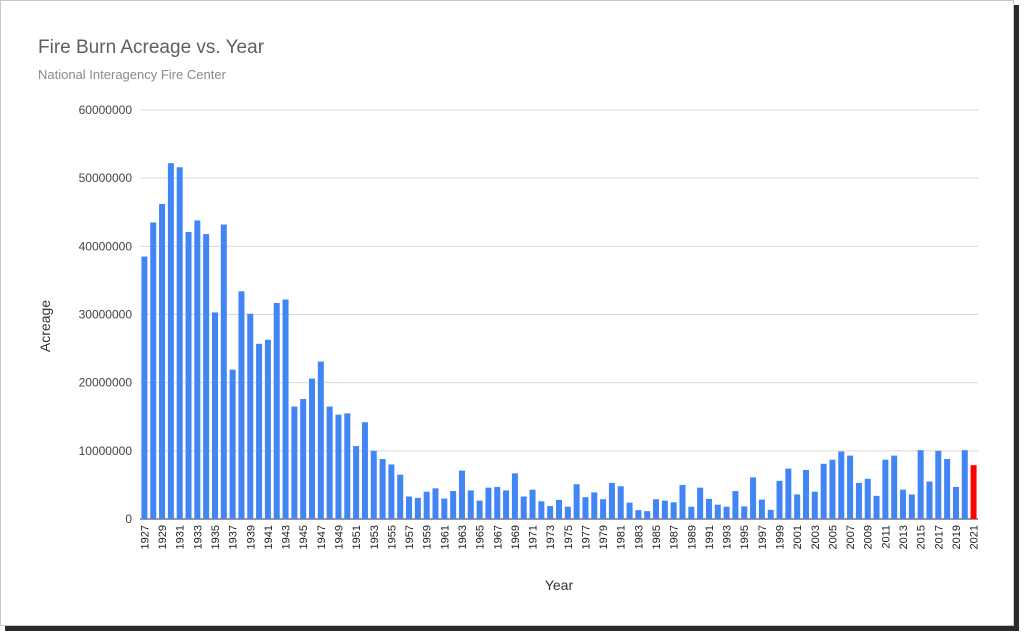 The image size is (1024, 640). I want to click on bar-1960, so click(435, 503).